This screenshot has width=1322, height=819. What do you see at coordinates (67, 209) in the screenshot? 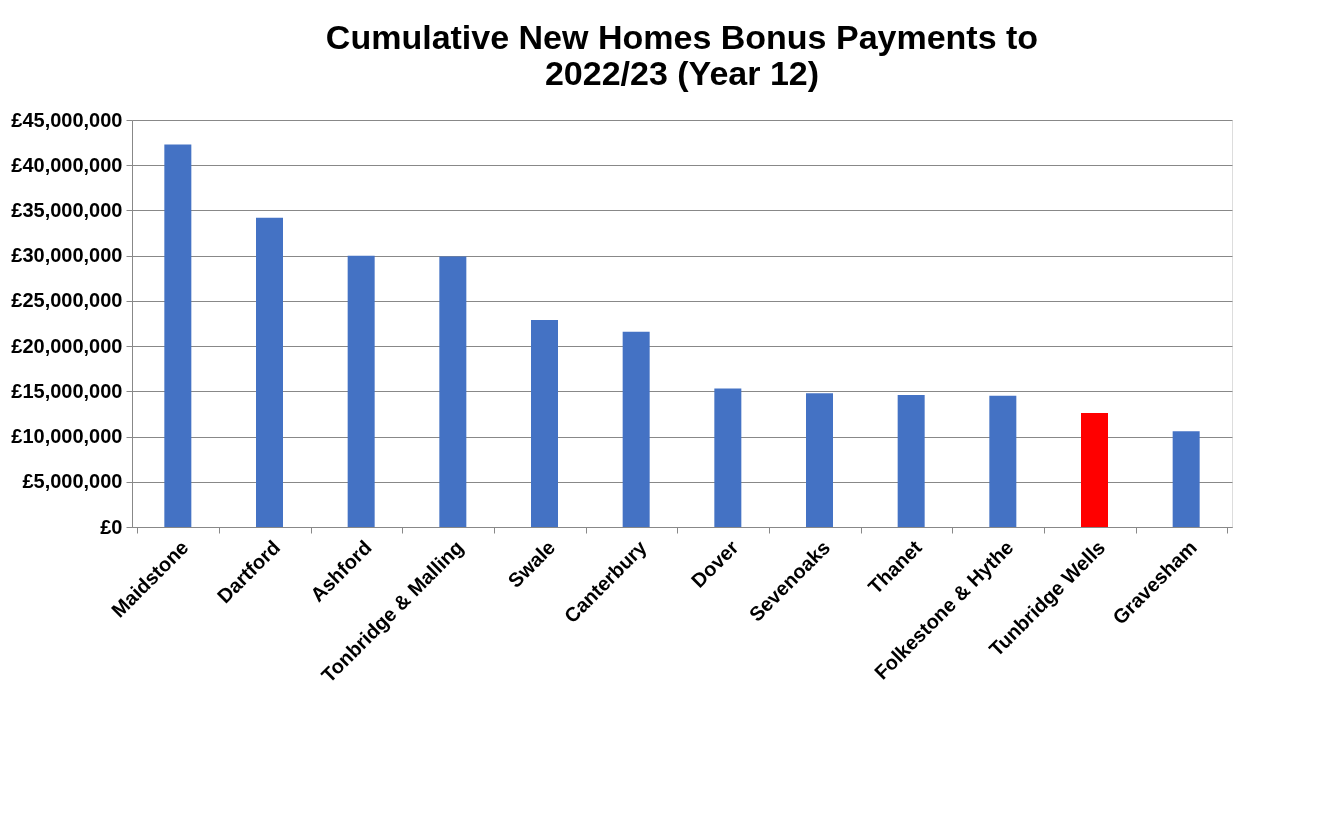
I see `y-tick-label: £35,000,000` at bounding box center [67, 209].